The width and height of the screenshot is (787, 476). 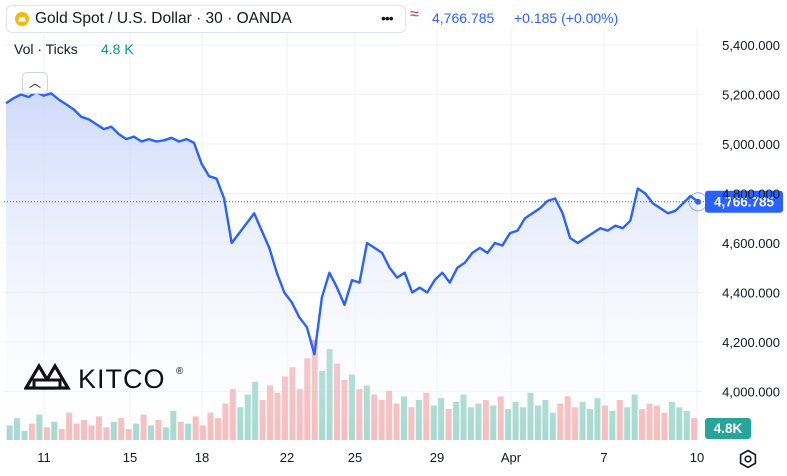 I want to click on x-tick-label: 25, so click(x=355, y=457).